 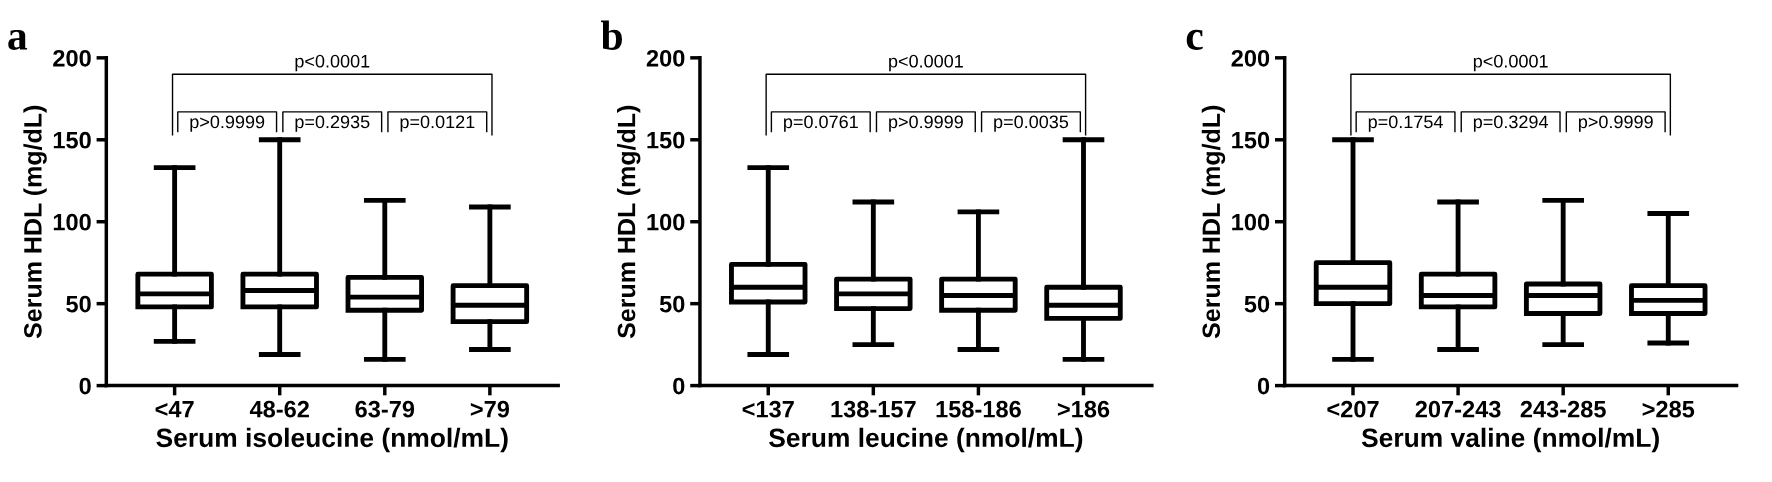 I want to click on x-tick-label: 138-157, so click(x=873, y=409).